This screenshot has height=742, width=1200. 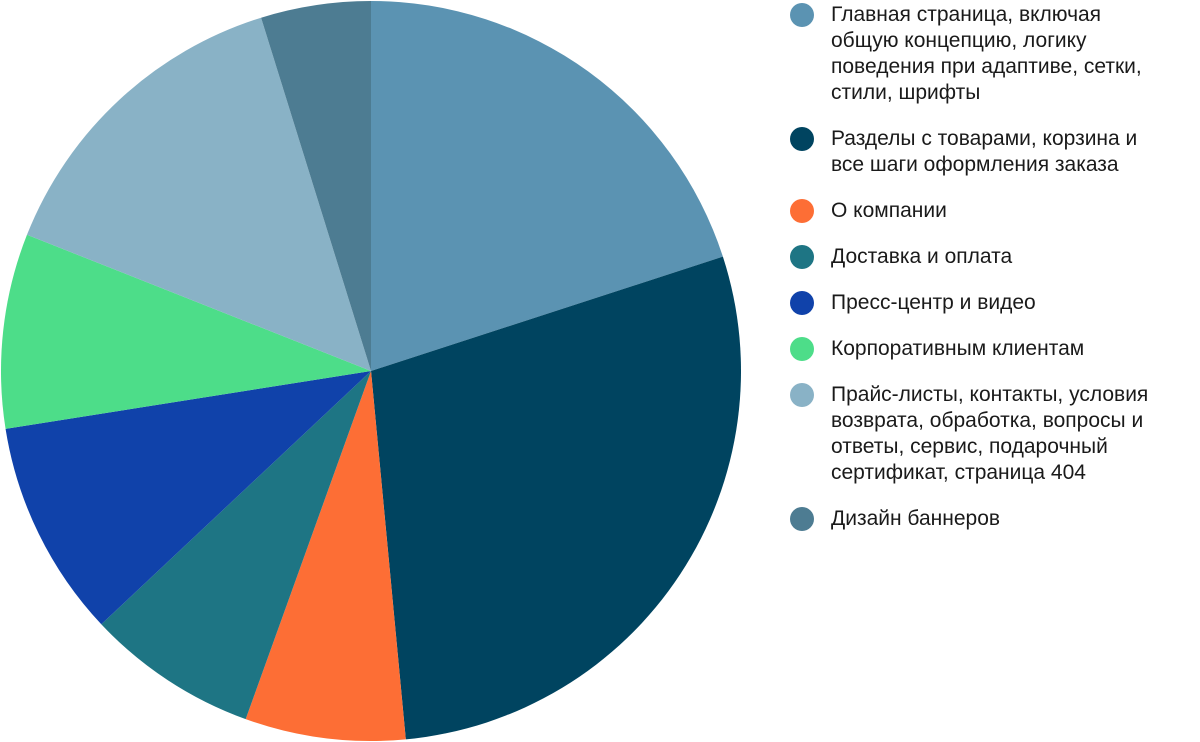 I want to click on legend-item-8: Дизайн баннеров, so click(x=995, y=519).